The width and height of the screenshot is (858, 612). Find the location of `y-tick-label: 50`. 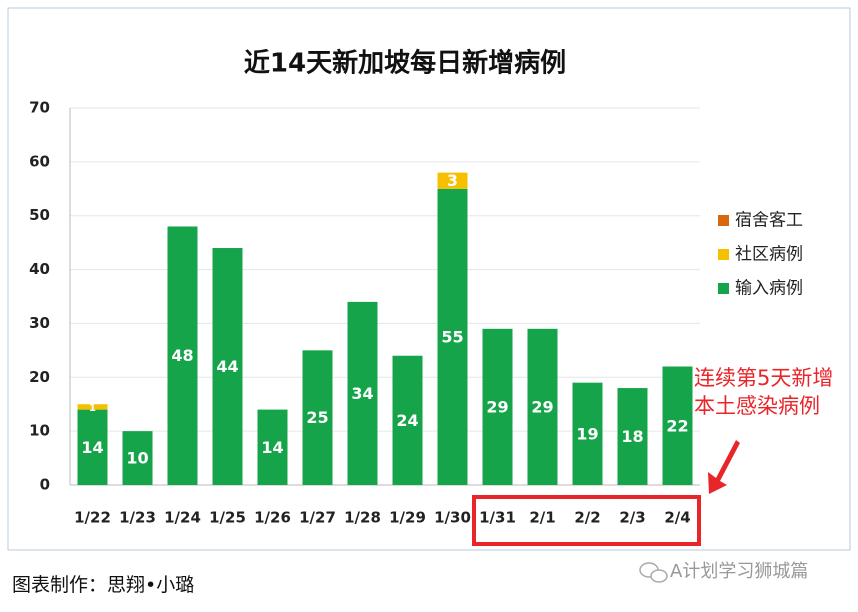

y-tick-label: 50 is located at coordinates (39, 215).